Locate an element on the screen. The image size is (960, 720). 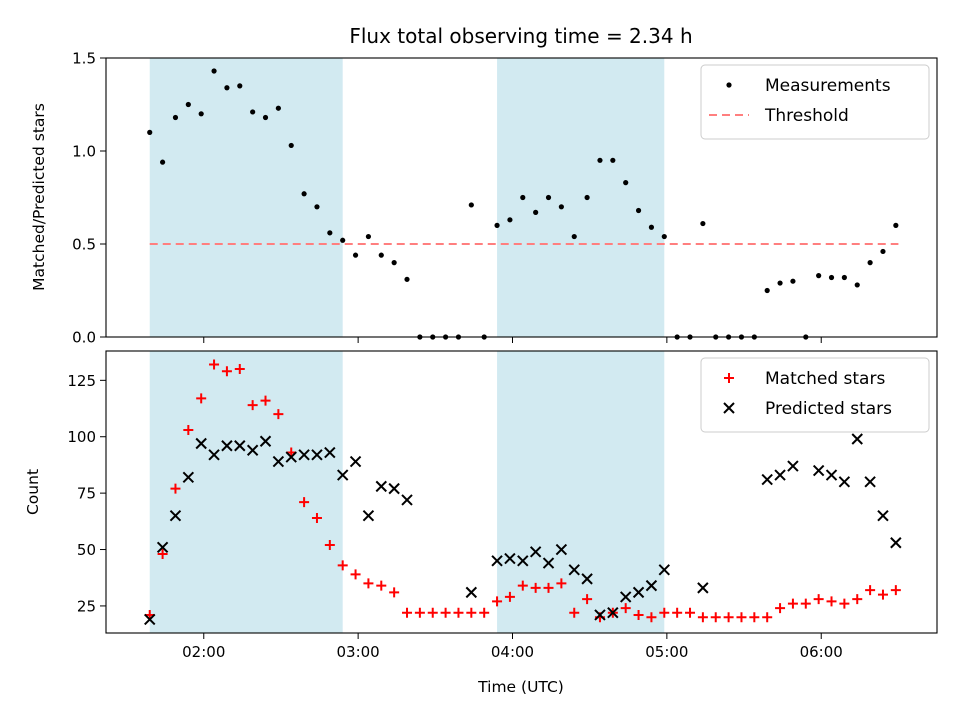
y-tick-label: 75 is located at coordinates (86, 494).